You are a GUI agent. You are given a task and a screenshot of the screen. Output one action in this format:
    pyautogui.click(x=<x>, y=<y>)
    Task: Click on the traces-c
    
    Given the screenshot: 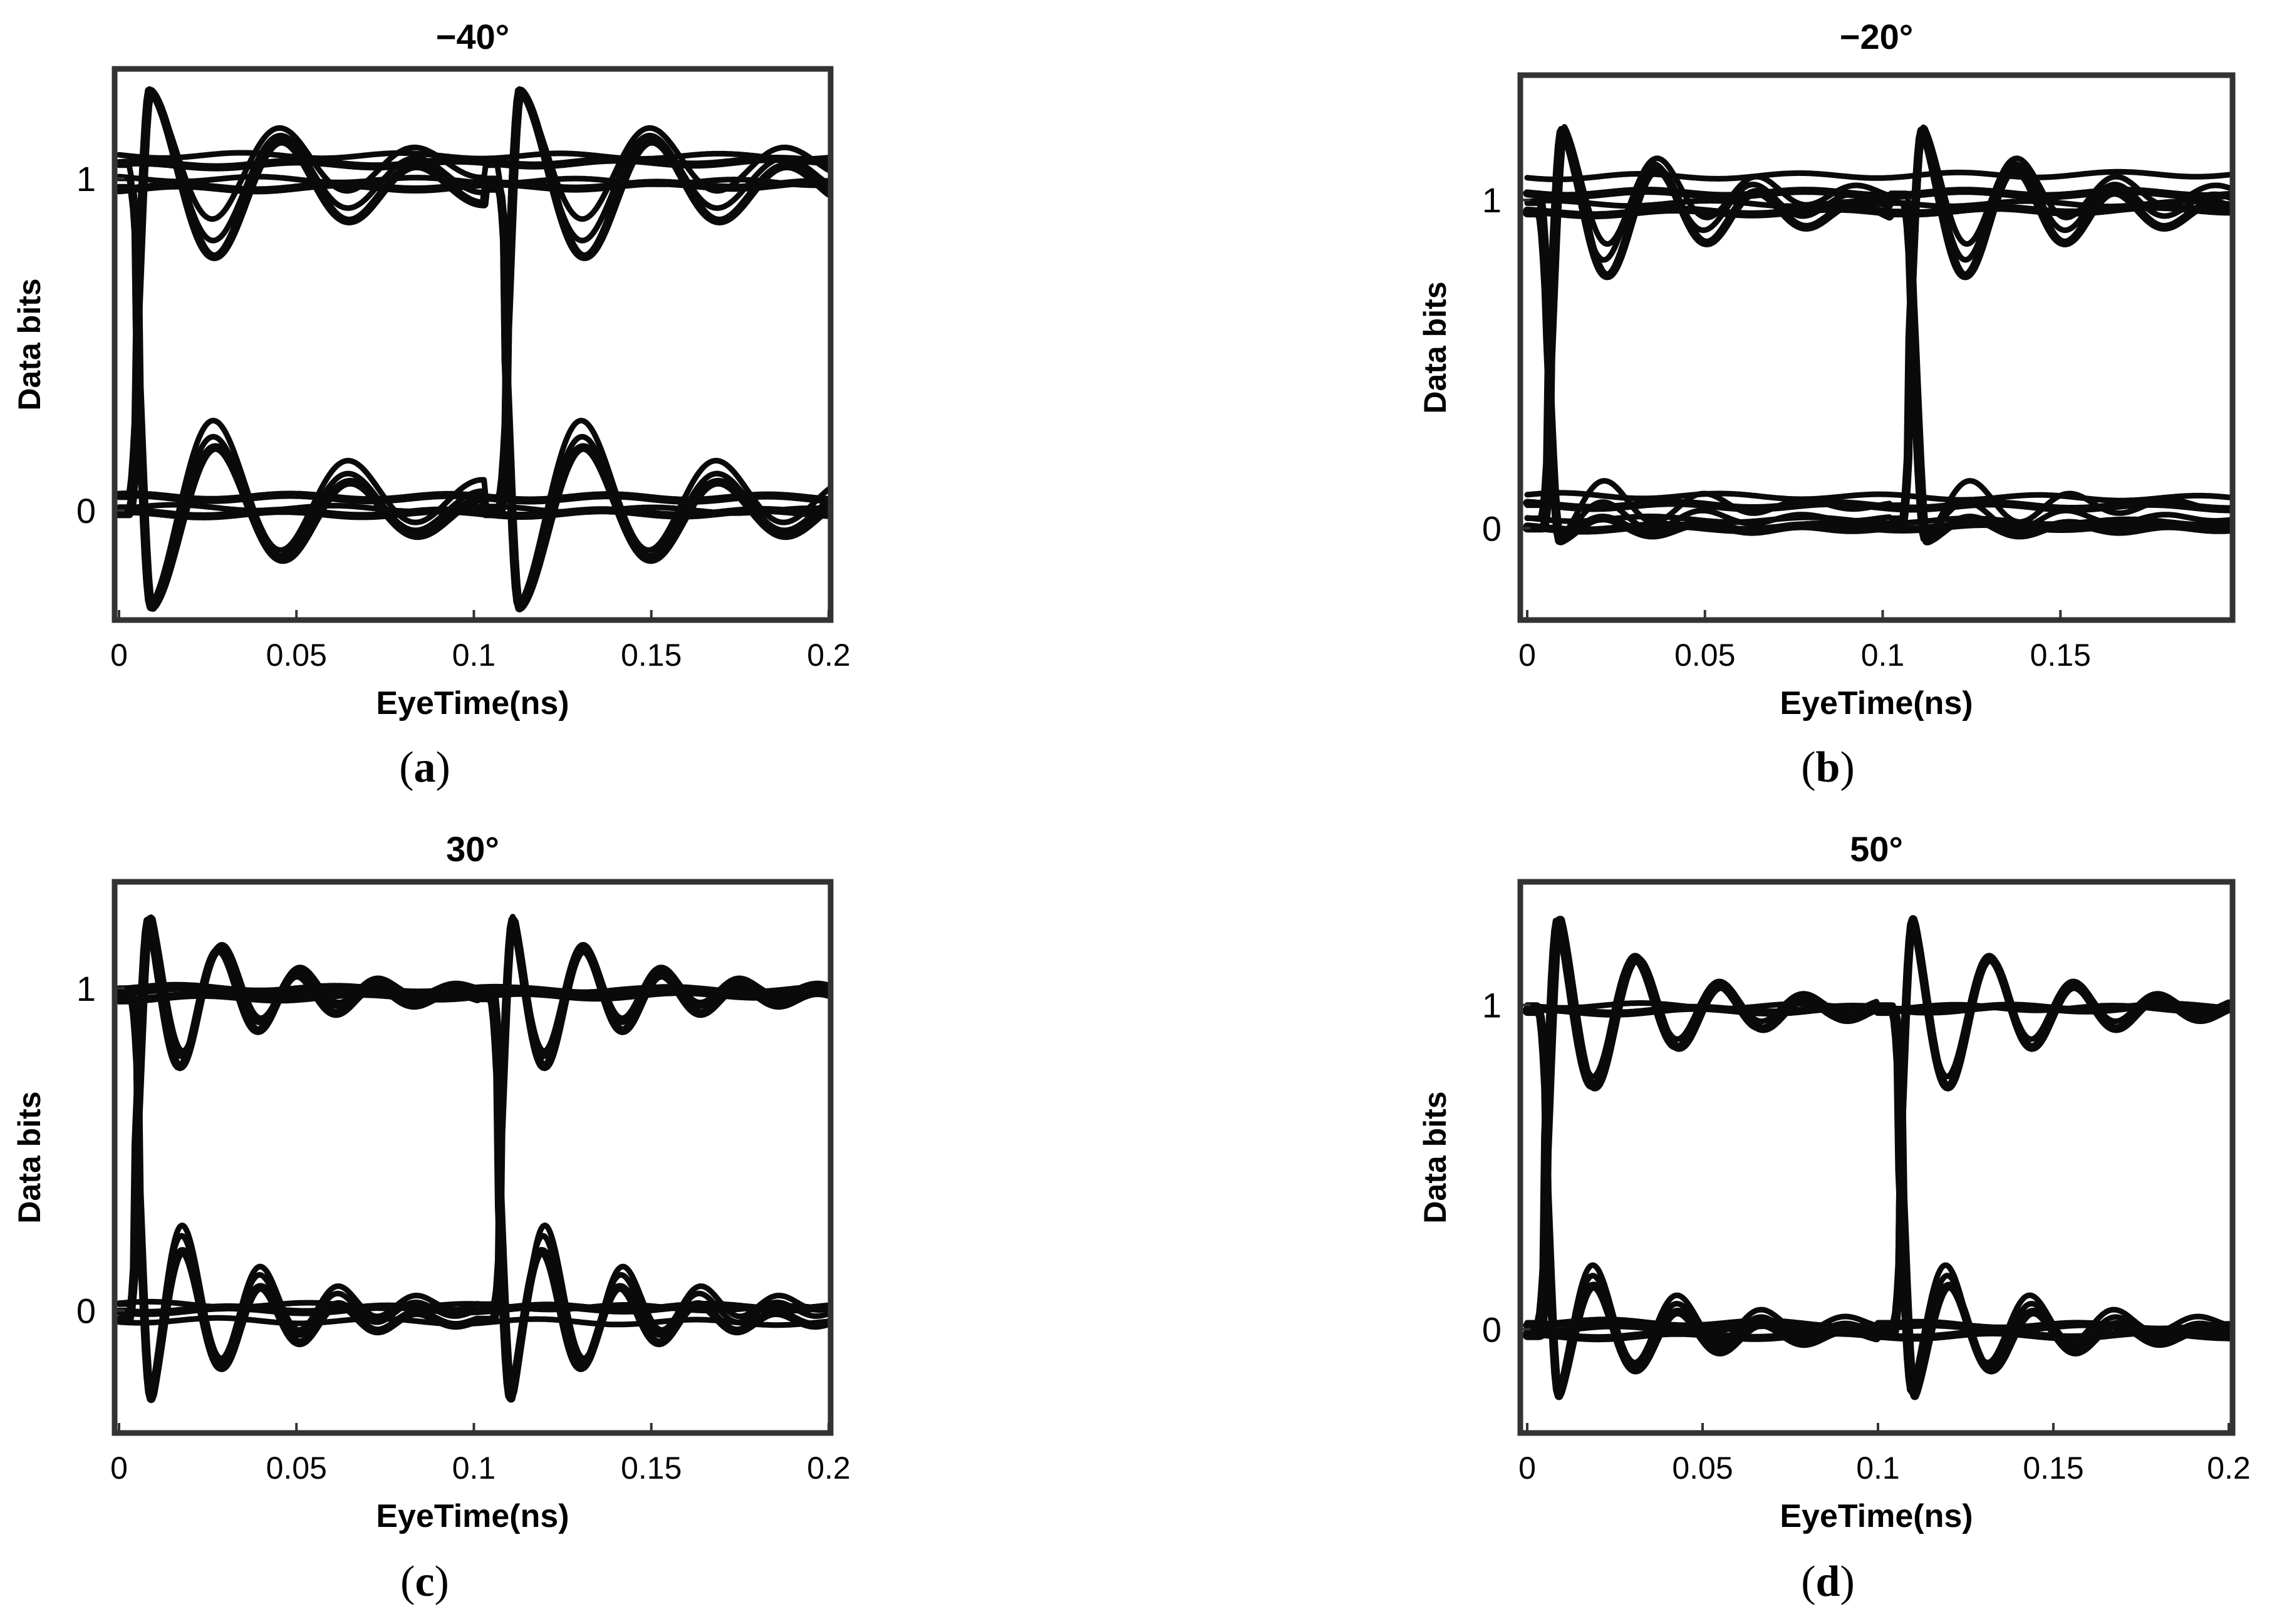 What is the action you would take?
    pyautogui.click(x=473, y=1159)
    